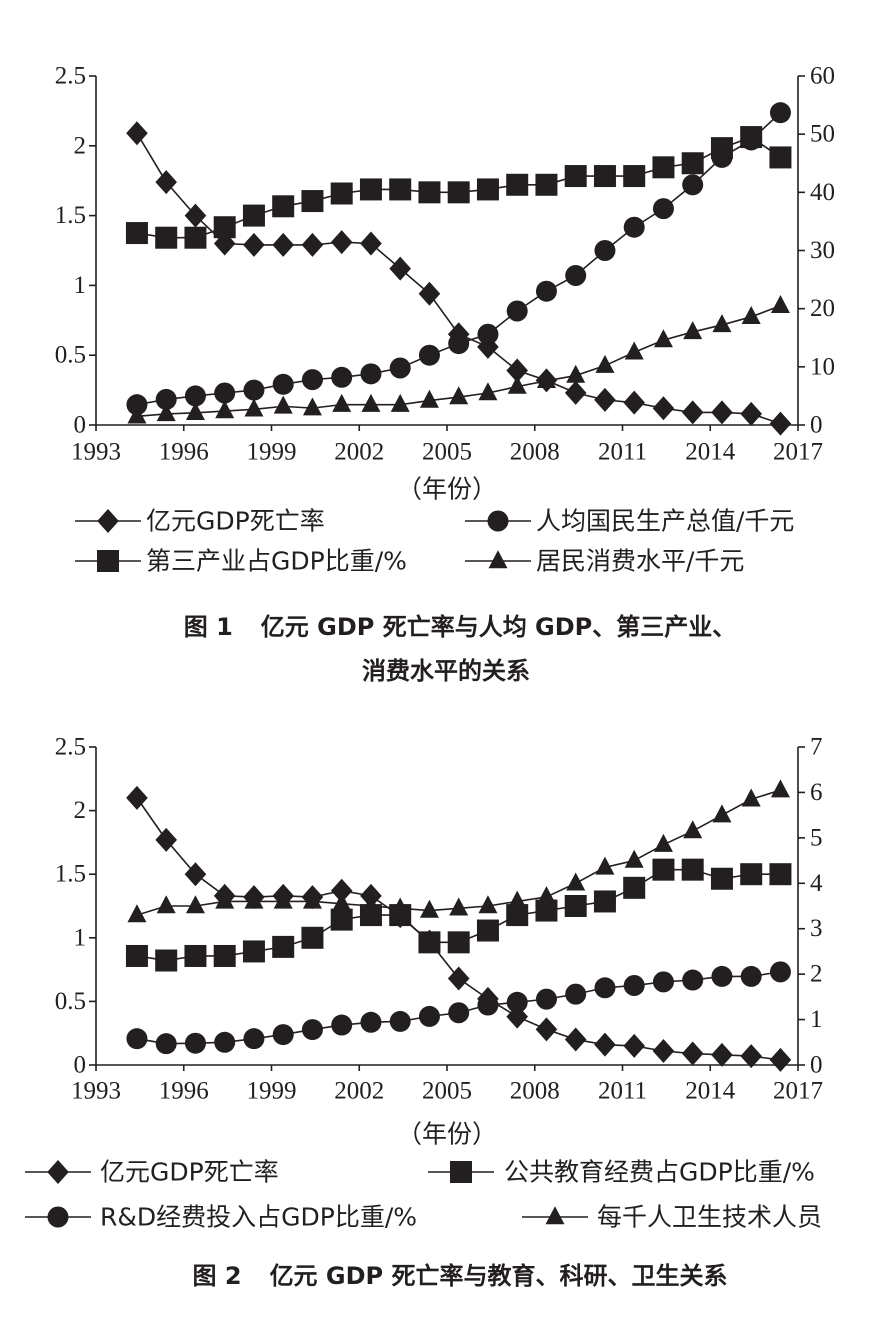 This screenshot has width=893, height=1328. I want to click on legend-label: 人均国民生产总值/千元, so click(665, 521).